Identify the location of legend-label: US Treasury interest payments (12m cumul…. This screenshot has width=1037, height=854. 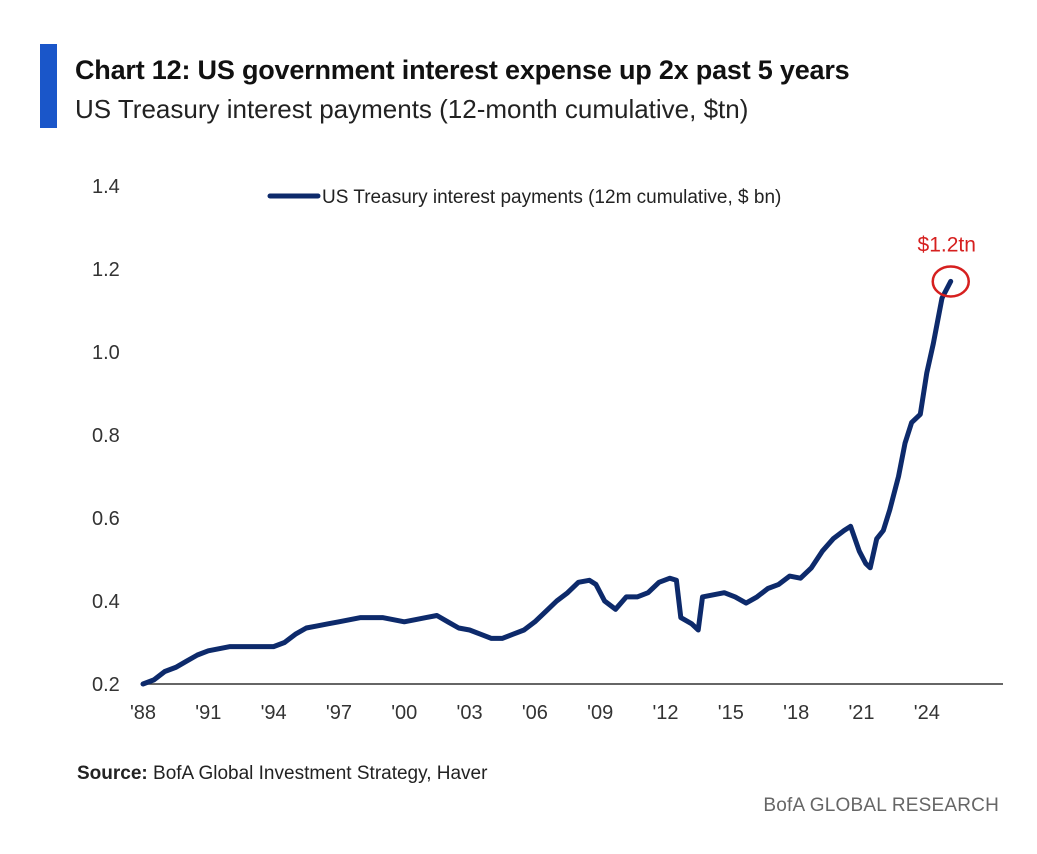
(551, 197).